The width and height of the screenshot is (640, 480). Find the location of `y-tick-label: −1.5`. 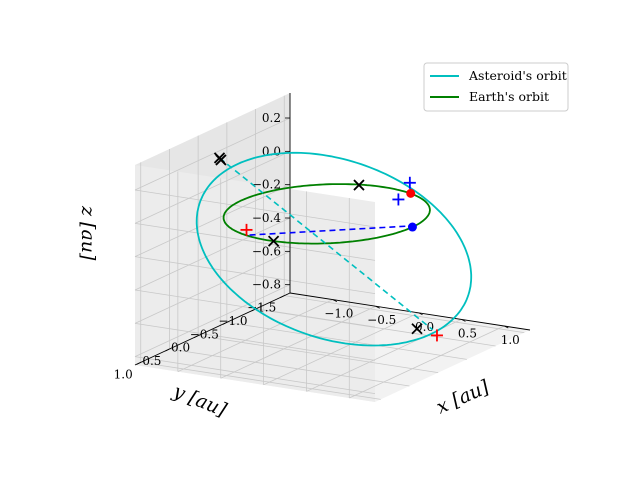

y-tick-label: −1.5 is located at coordinates (261, 308).